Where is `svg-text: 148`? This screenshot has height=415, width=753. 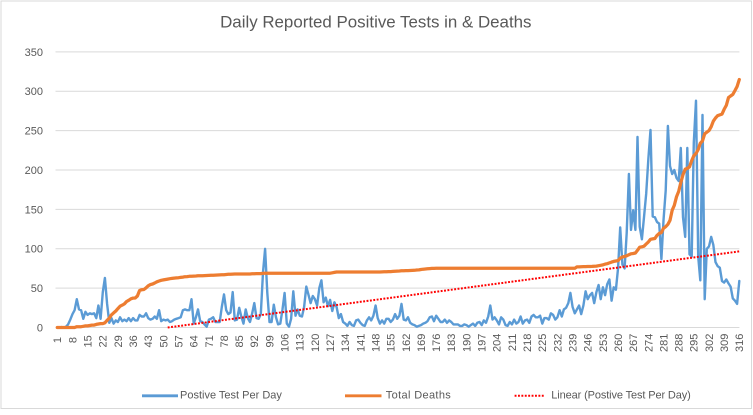 svg-text: 148 is located at coordinates (377, 343).